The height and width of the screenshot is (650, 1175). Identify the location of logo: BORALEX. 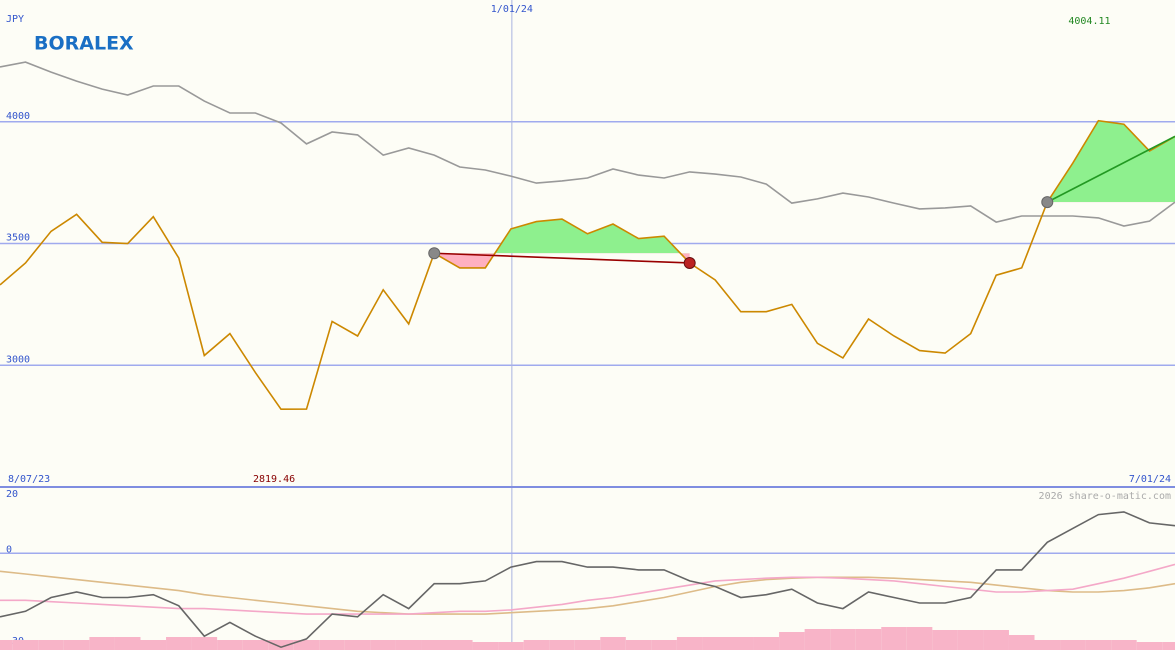
(84, 44).